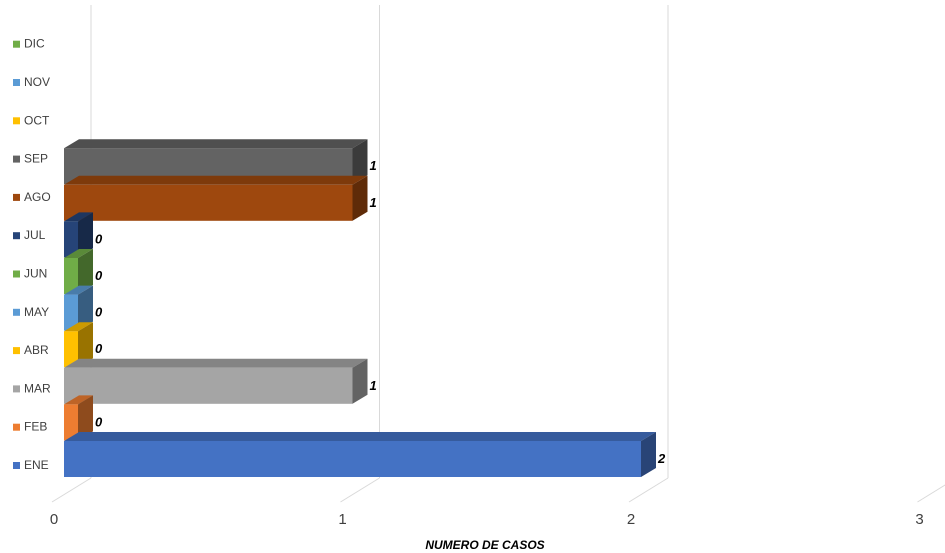 This screenshot has width=945, height=553. Describe the element at coordinates (36, 350) in the screenshot. I see `legend-label: ABR` at that location.